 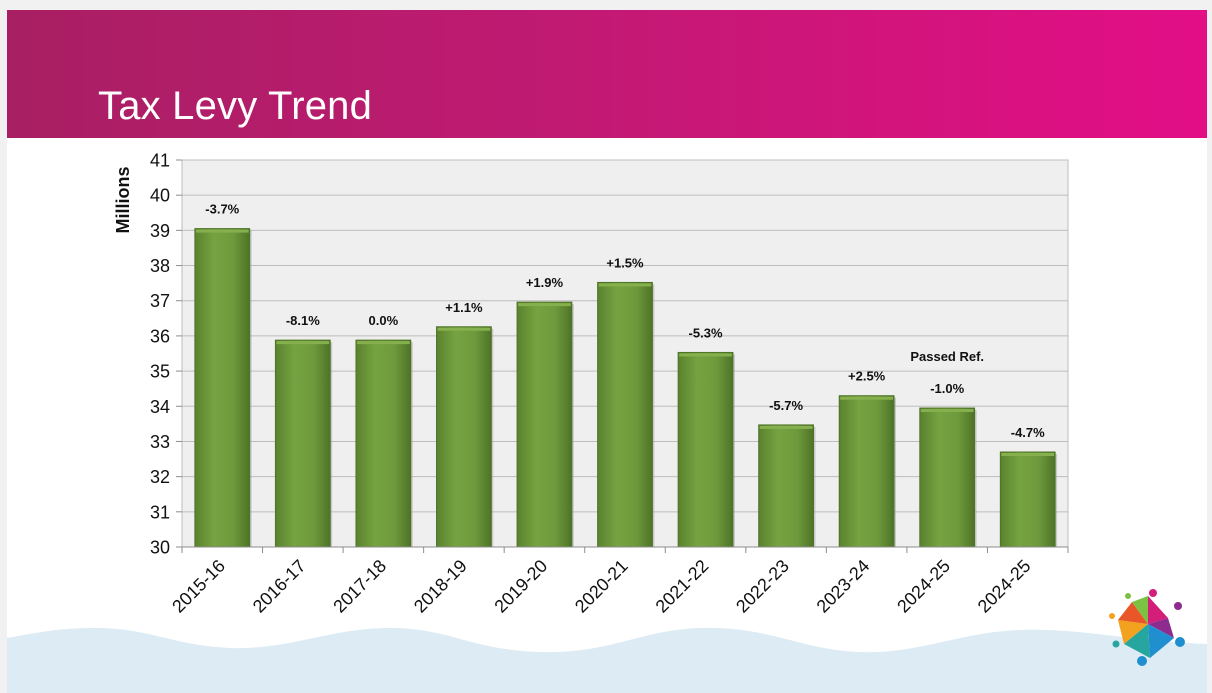 What do you see at coordinates (384, 320) in the screenshot?
I see `data-label: 0.0%` at bounding box center [384, 320].